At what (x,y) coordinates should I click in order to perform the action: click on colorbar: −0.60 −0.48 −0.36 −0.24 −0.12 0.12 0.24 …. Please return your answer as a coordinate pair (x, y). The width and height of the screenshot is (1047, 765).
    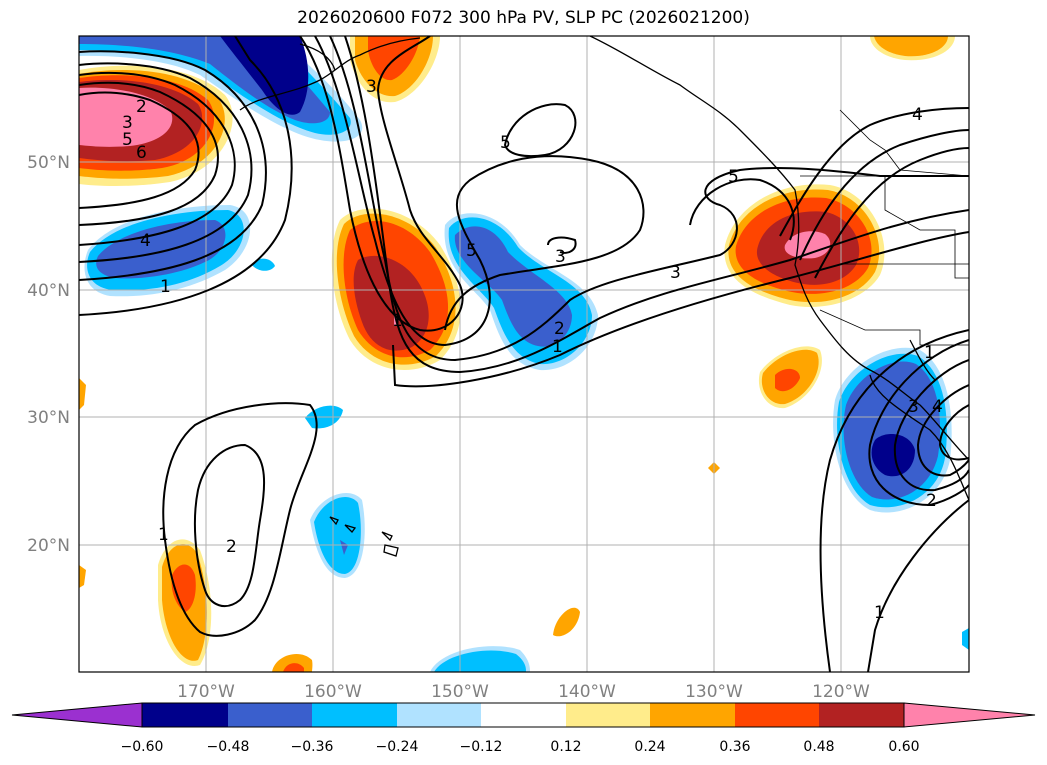
    Looking at the image, I should click on (523, 728).